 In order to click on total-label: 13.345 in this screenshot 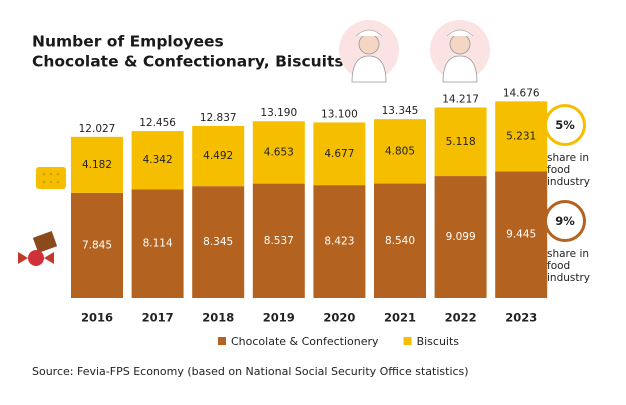, I will do `click(400, 111)`.